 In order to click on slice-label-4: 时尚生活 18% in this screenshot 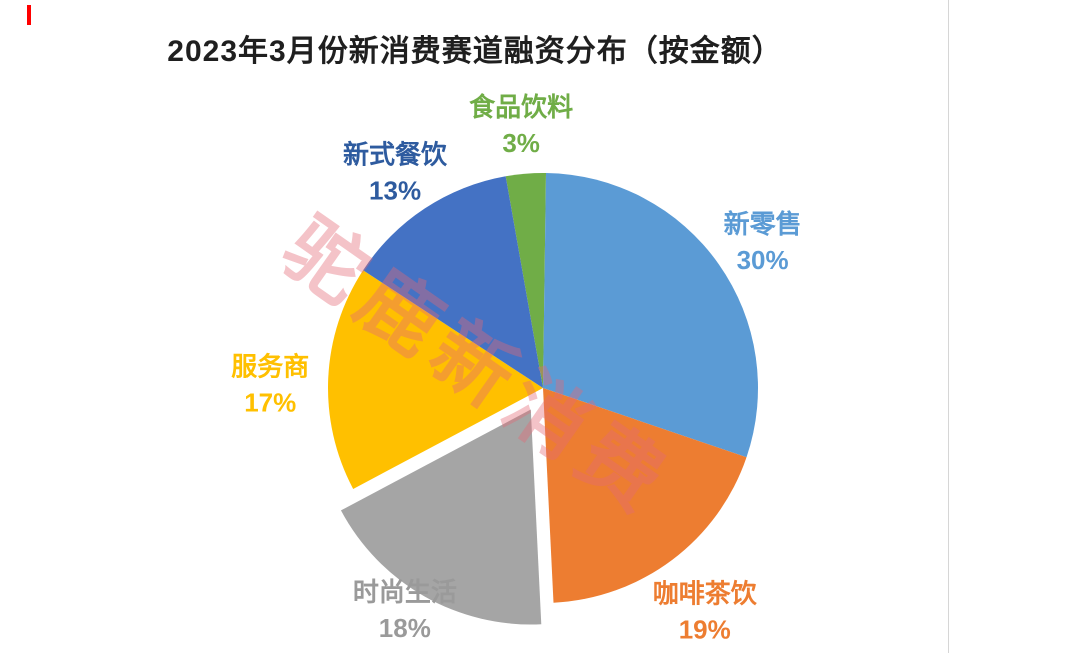, I will do `click(405, 610)`.